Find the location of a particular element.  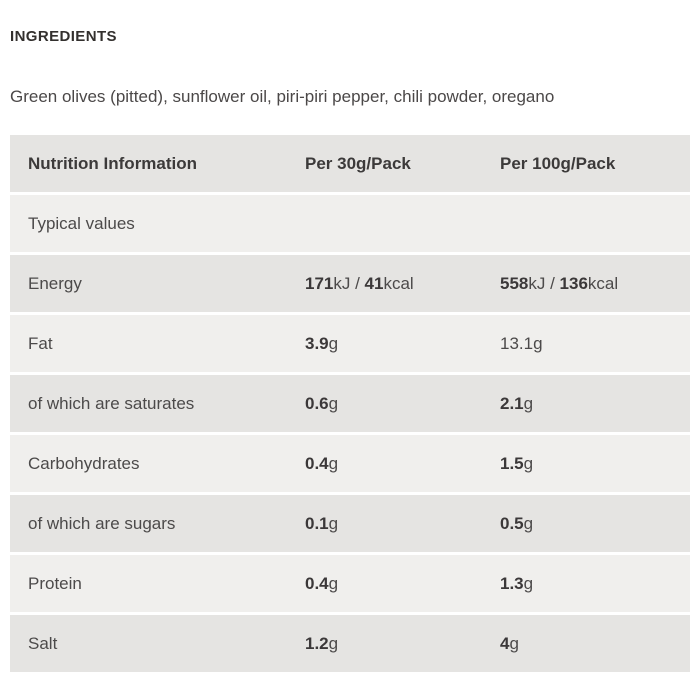

column-header-per-30g: Per 30g/Pack is located at coordinates (358, 163).